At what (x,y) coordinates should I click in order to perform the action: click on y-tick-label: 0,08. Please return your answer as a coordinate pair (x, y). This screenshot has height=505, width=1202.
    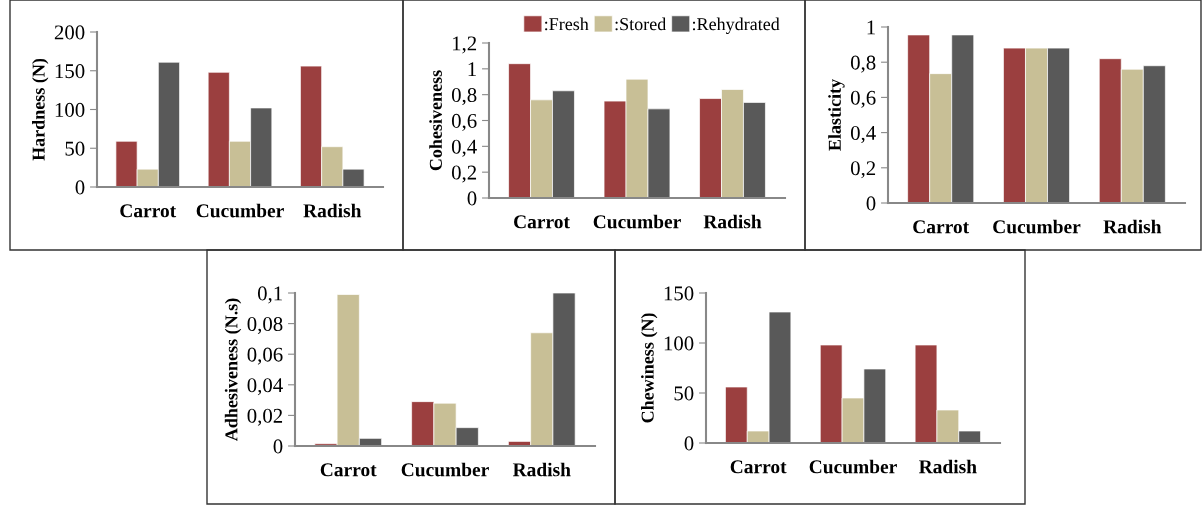
    Looking at the image, I should click on (265, 325).